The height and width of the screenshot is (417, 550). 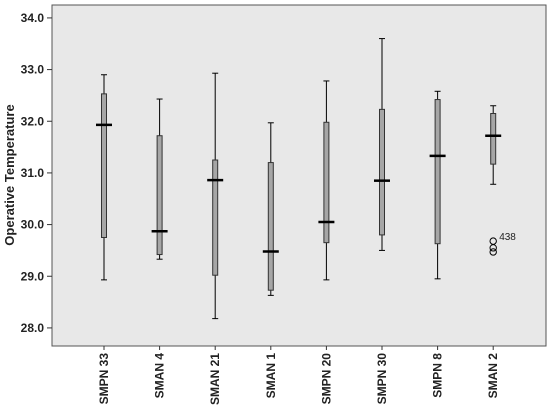 I want to click on x-tick-label: SMPN 8, so click(x=438, y=375).